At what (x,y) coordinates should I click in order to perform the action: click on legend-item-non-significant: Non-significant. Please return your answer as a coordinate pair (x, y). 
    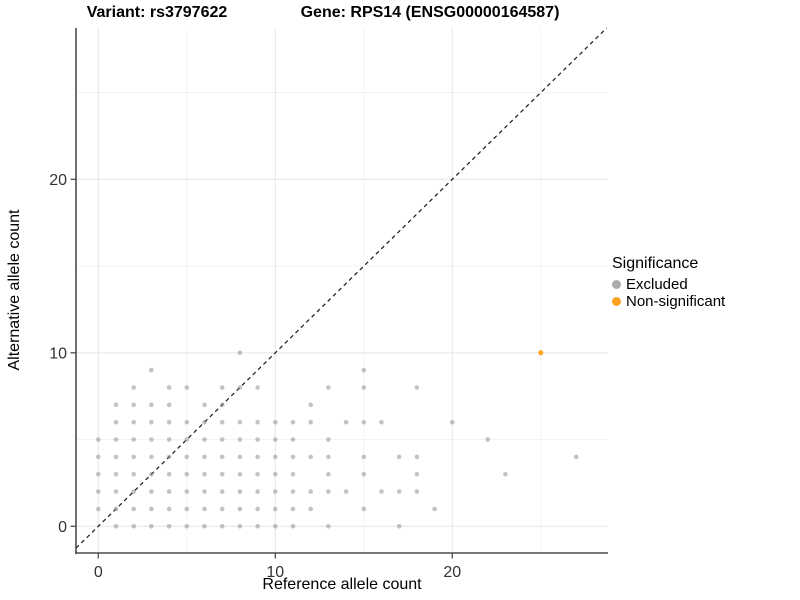
    Looking at the image, I should click on (668, 301).